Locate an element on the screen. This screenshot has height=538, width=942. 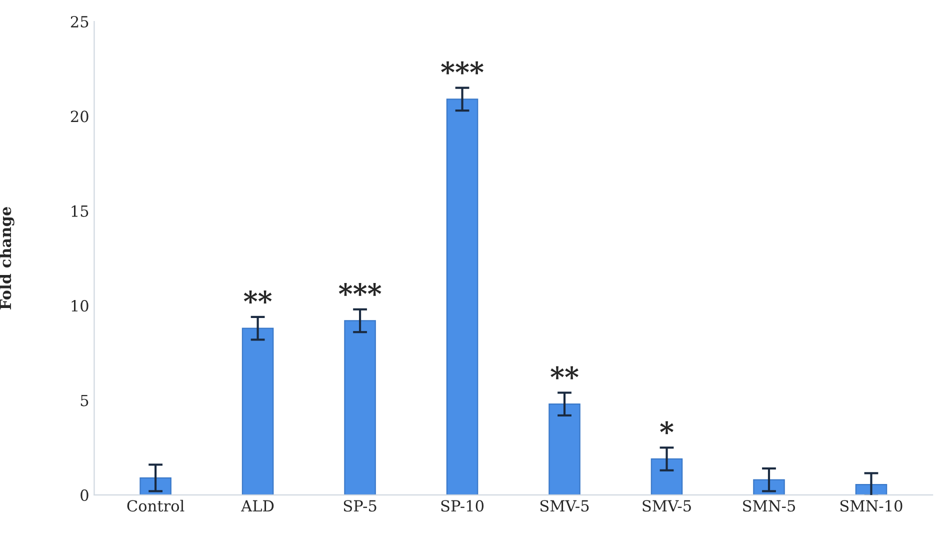
x-tick-label: SMN-5 is located at coordinates (769, 506).